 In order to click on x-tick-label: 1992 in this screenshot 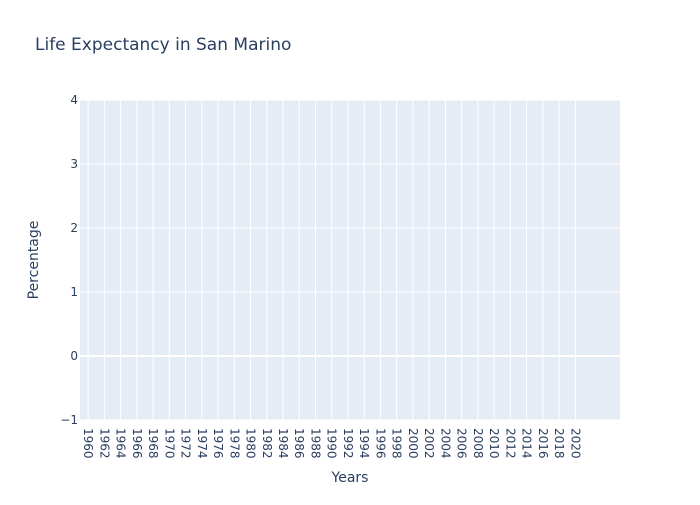, I will do `click(348, 443)`.